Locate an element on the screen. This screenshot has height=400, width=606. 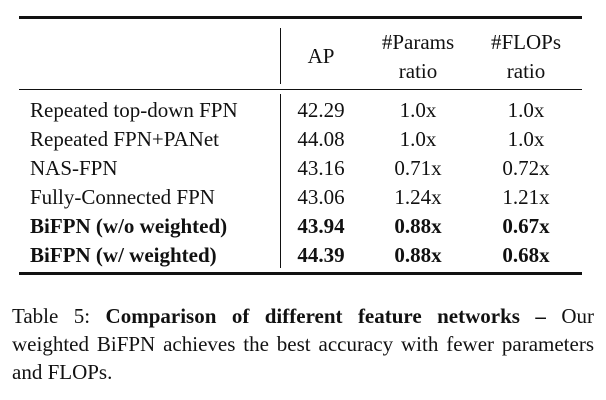
ap-cell: 43.16 is located at coordinates (321, 168).